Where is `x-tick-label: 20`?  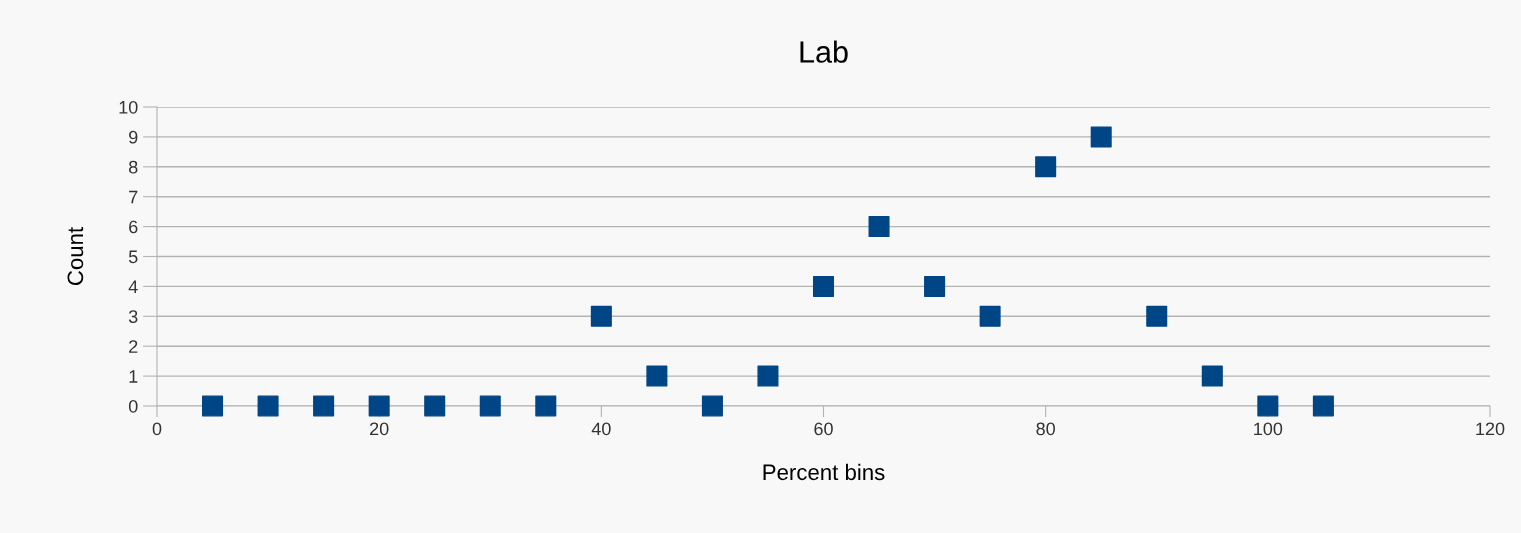
x-tick-label: 20 is located at coordinates (379, 429).